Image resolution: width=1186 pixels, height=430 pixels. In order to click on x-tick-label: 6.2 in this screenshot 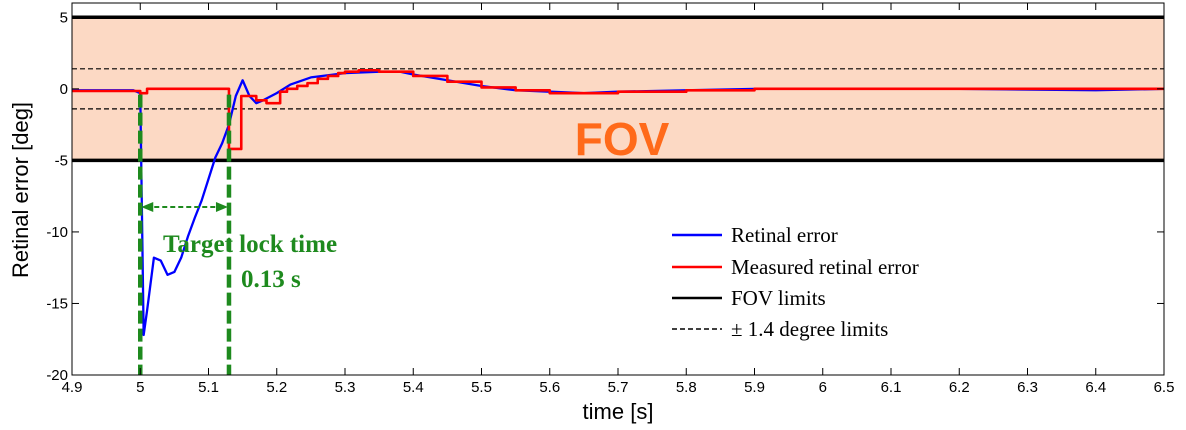, I will do `click(959, 387)`.